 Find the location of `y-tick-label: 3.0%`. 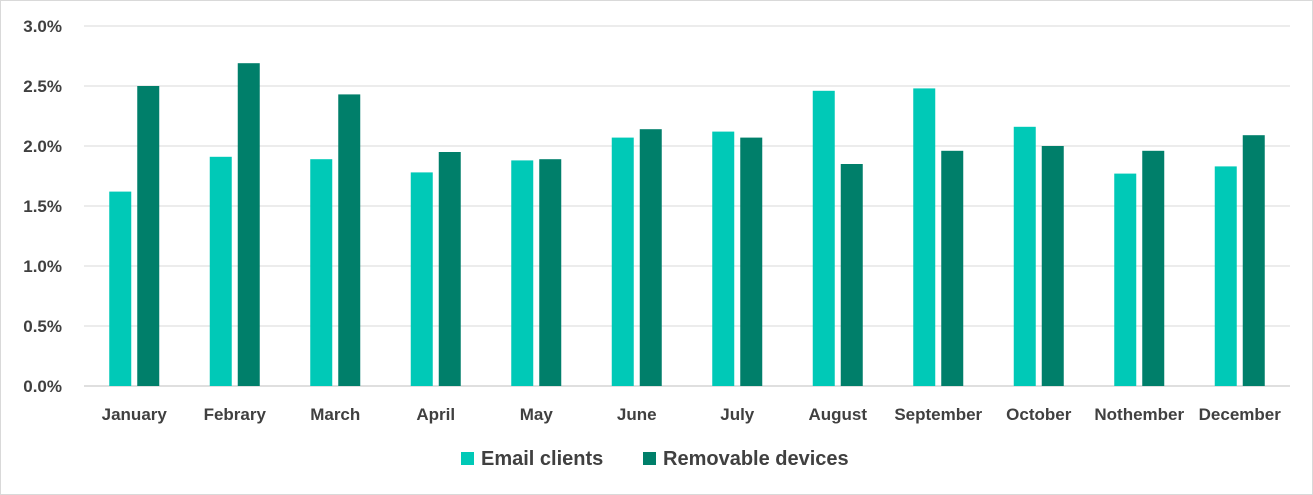

y-tick-label: 3.0% is located at coordinates (42, 26).